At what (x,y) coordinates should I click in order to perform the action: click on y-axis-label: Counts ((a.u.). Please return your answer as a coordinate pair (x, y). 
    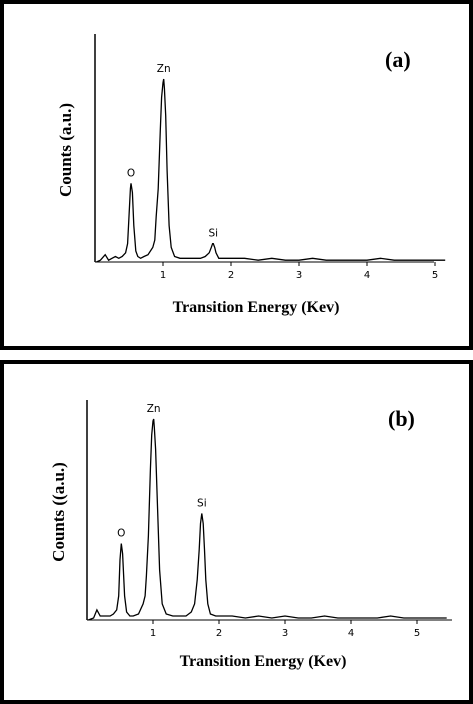
    Looking at the image, I should click on (58, 512).